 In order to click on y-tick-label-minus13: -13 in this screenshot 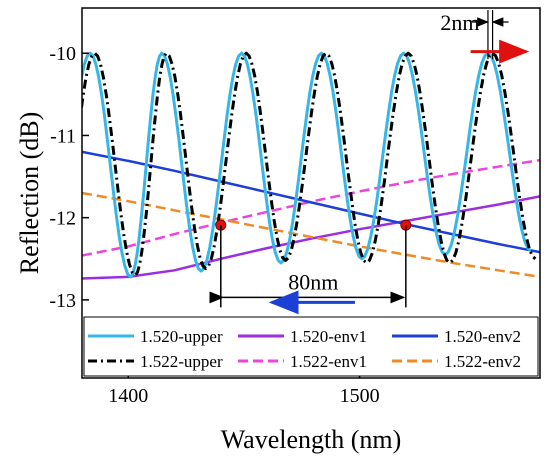, I will do `click(62, 301)`.